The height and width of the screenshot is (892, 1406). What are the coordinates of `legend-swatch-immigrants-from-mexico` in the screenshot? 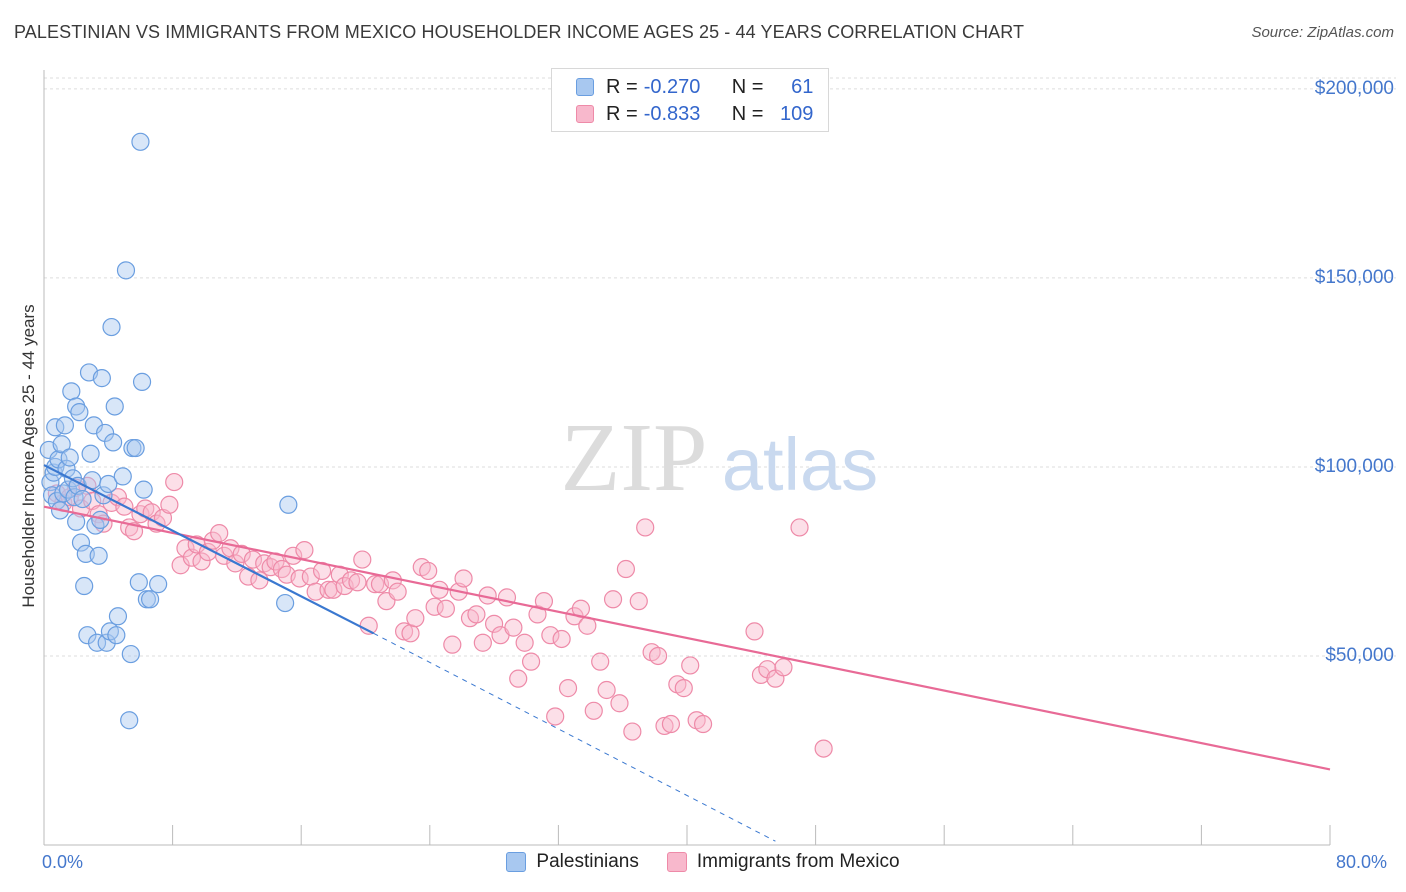 It's located at (585, 114).